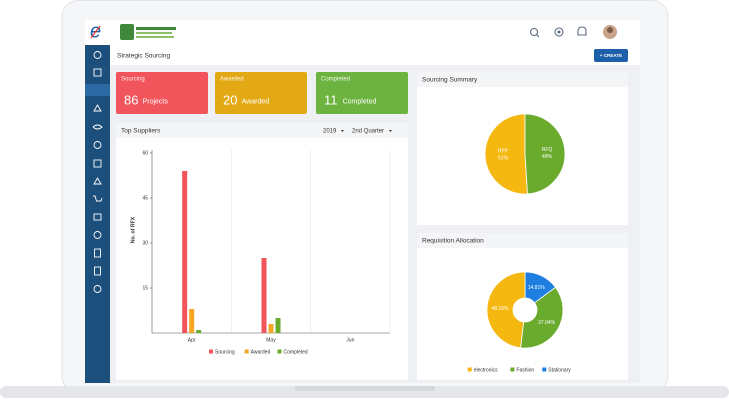  What do you see at coordinates (131, 99) in the screenshot?
I see `stat-card-value: 86` at bounding box center [131, 99].